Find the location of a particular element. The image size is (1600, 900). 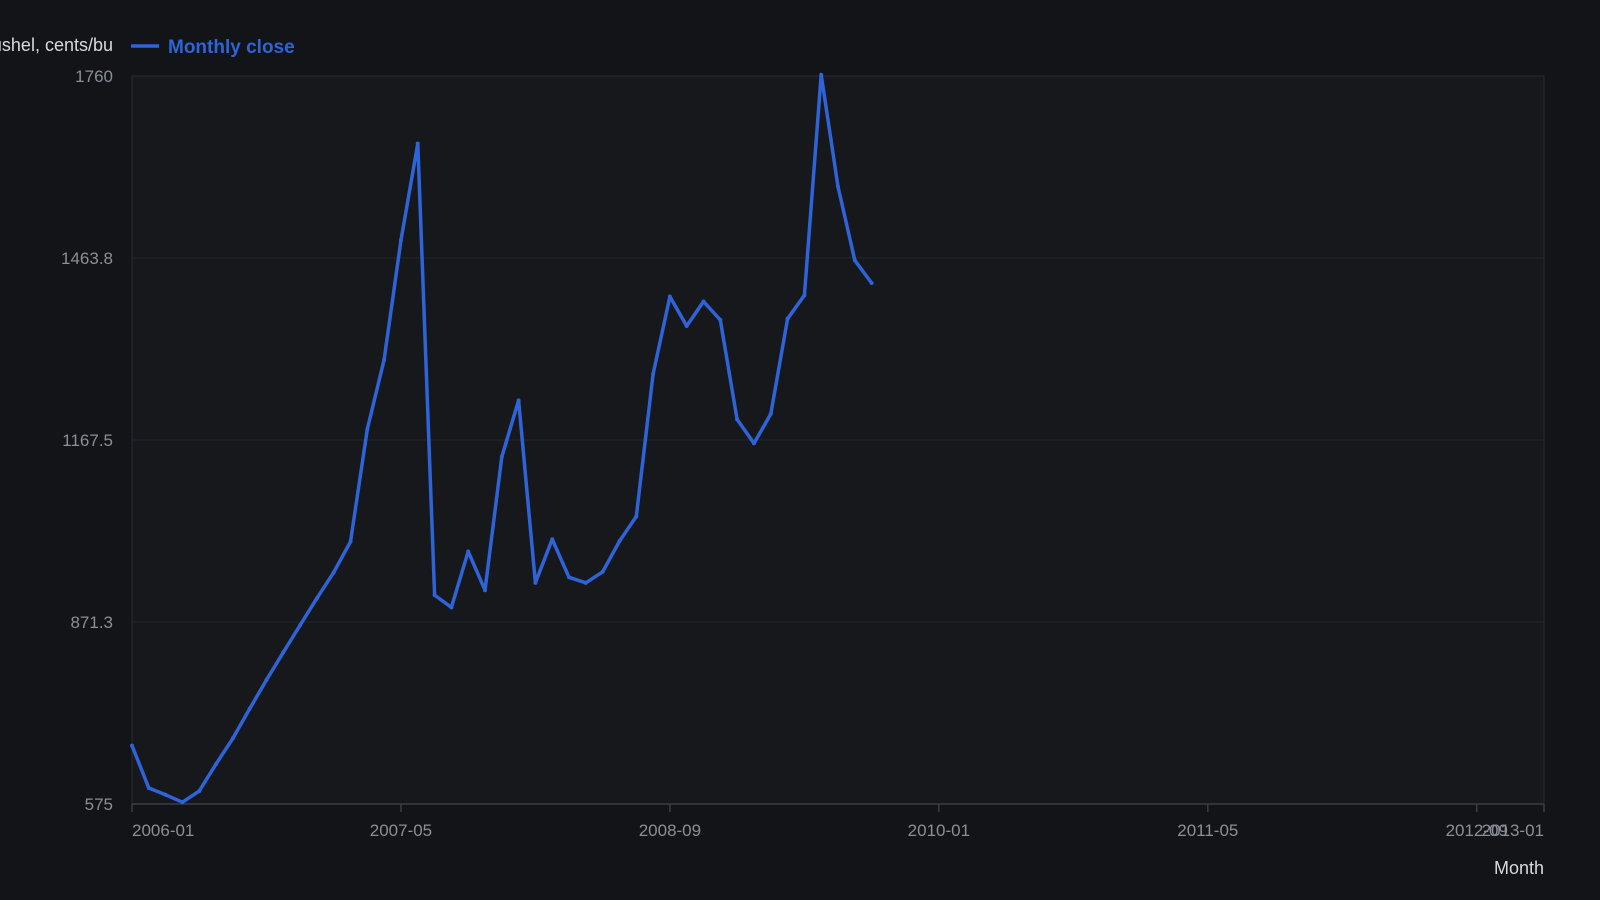

y-axis-title: Price per bushel, cents/bu is located at coordinates (56, 45).